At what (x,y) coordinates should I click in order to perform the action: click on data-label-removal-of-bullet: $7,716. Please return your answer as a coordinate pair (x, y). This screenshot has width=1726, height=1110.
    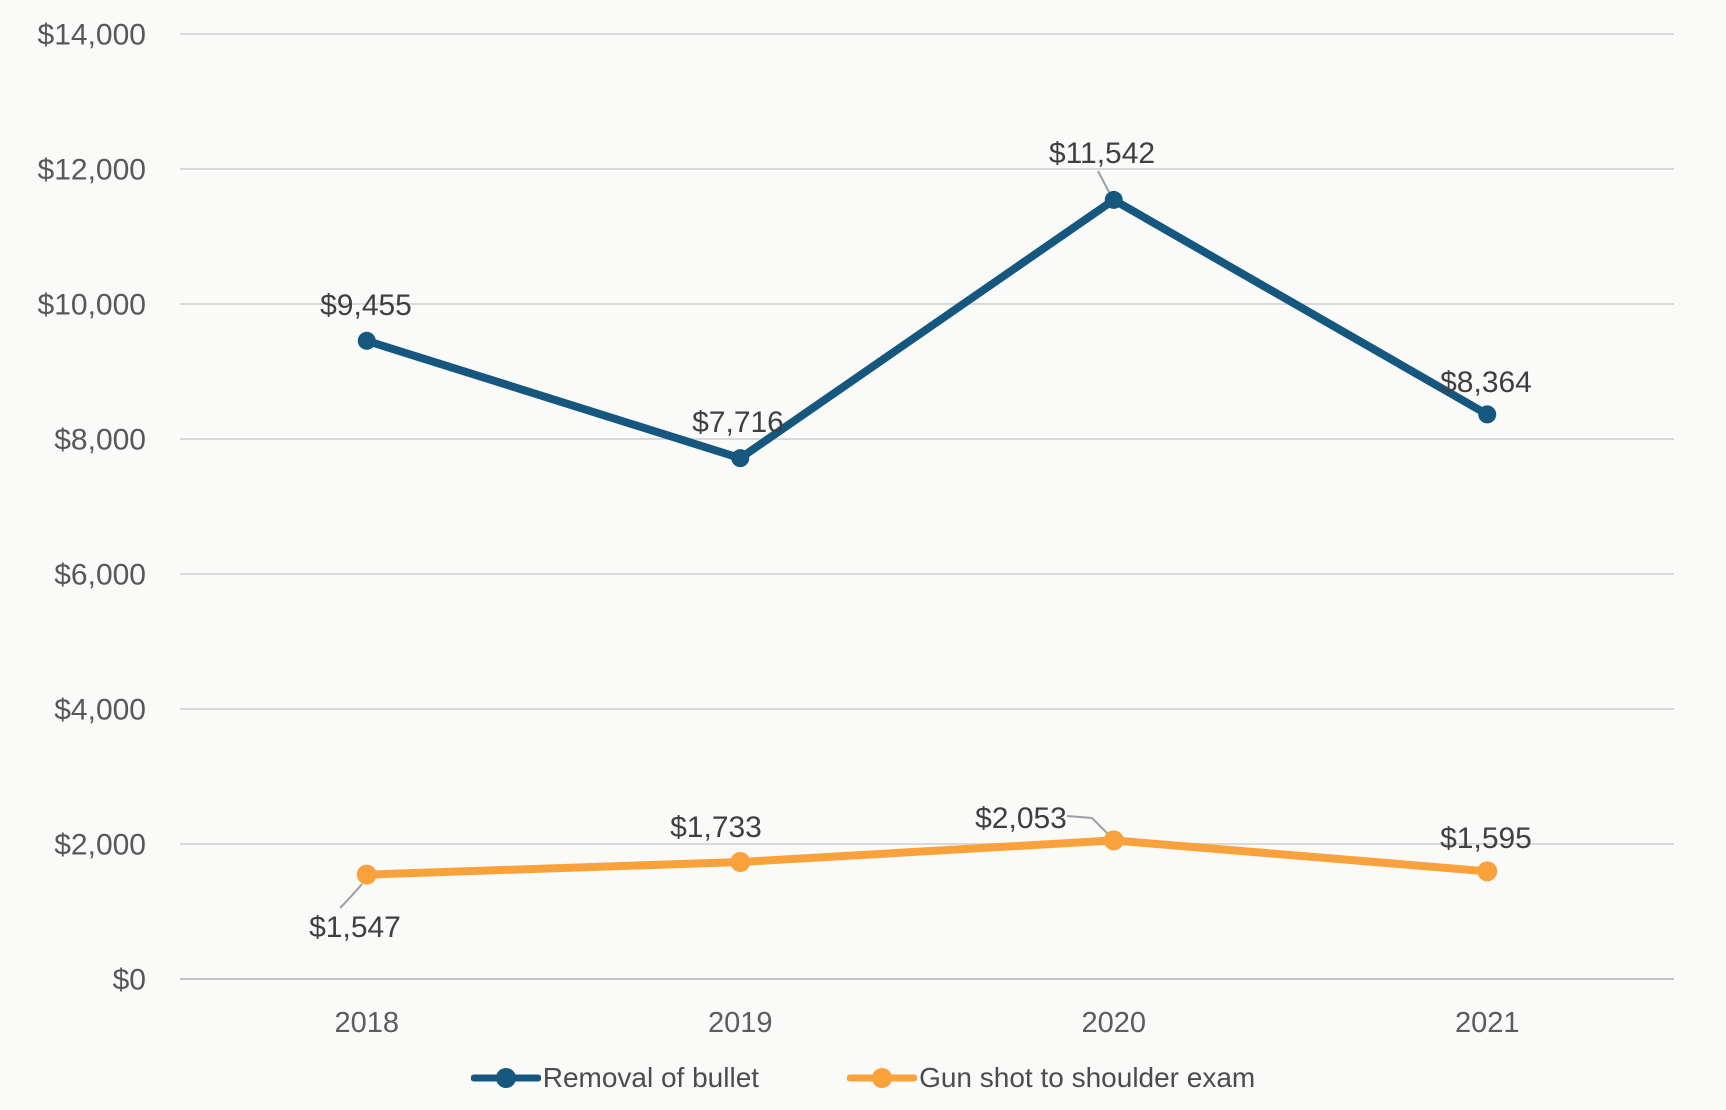
    Looking at the image, I should click on (738, 422).